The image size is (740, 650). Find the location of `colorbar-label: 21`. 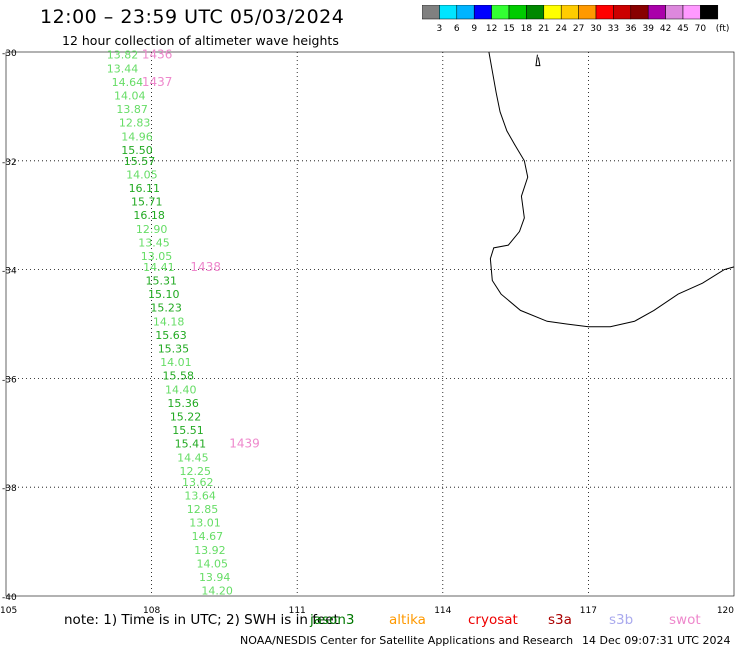

colorbar-label: 21 is located at coordinates (543, 29).